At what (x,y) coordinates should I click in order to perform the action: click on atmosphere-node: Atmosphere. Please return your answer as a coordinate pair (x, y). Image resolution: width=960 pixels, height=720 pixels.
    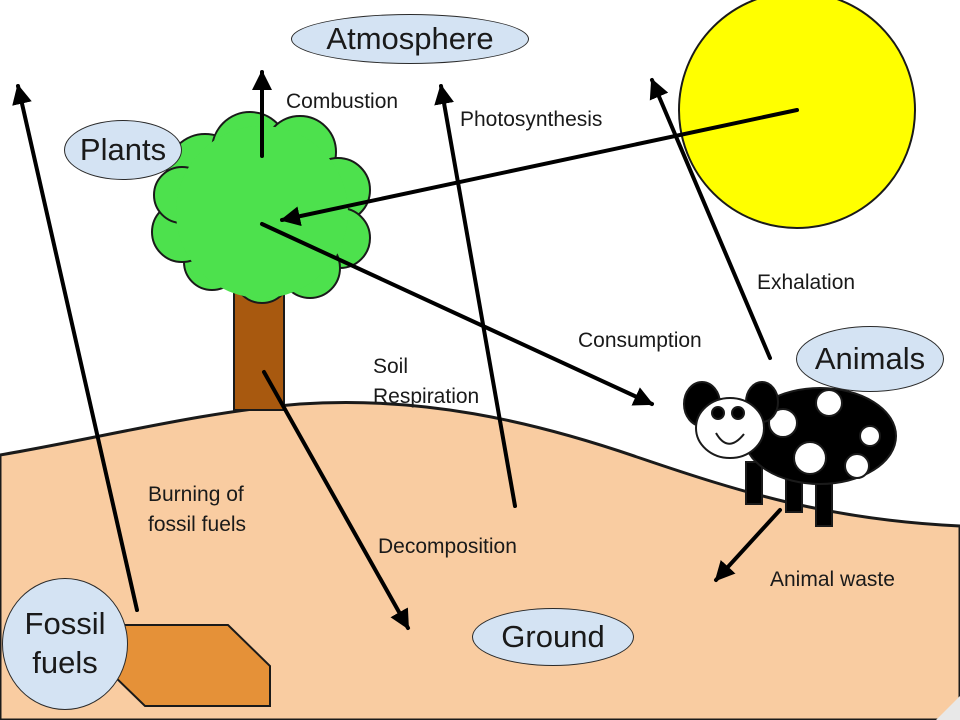
    Looking at the image, I should click on (410, 39).